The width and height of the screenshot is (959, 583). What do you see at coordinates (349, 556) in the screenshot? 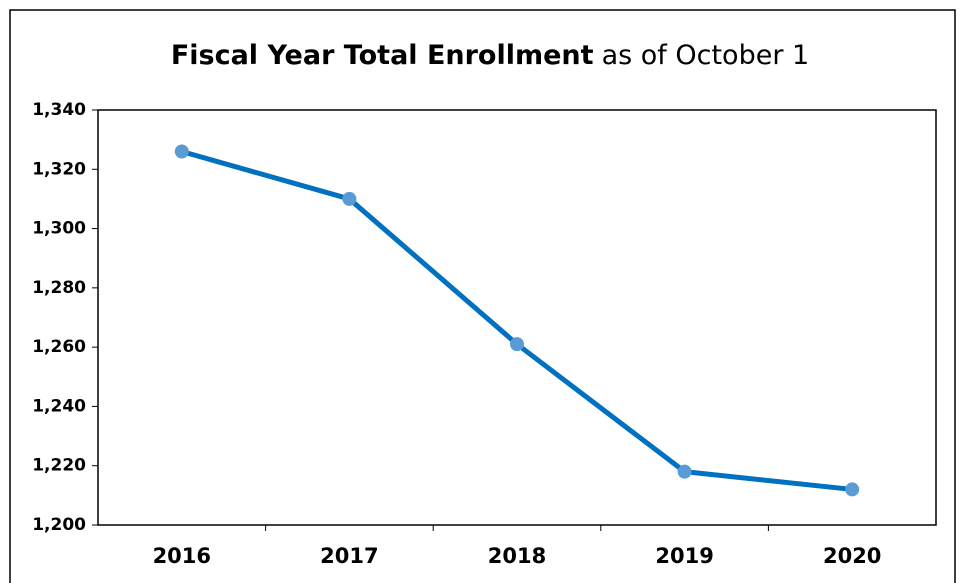
I see `x-tick-label: 2017` at bounding box center [349, 556].